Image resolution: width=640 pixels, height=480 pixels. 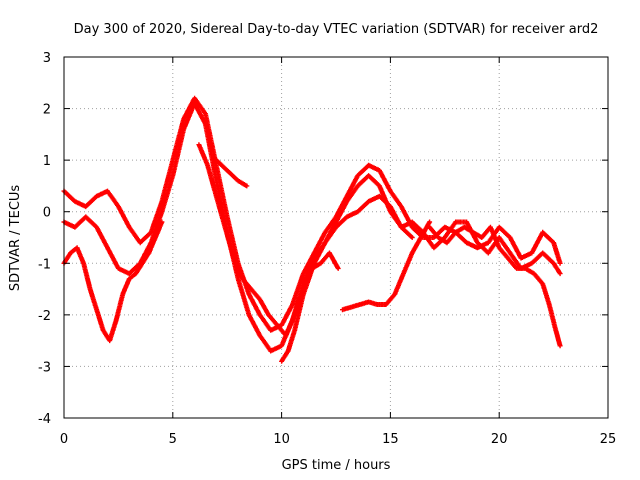 I want to click on y-tick-label: 0, so click(x=47, y=213).